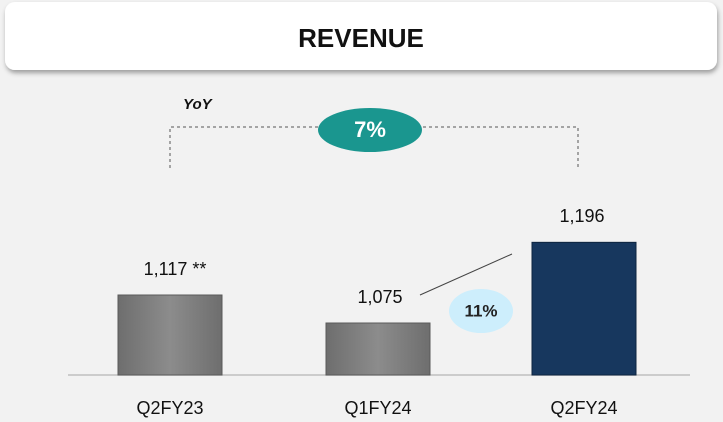  What do you see at coordinates (581, 216) in the screenshot?
I see `value-label: 1,196` at bounding box center [581, 216].